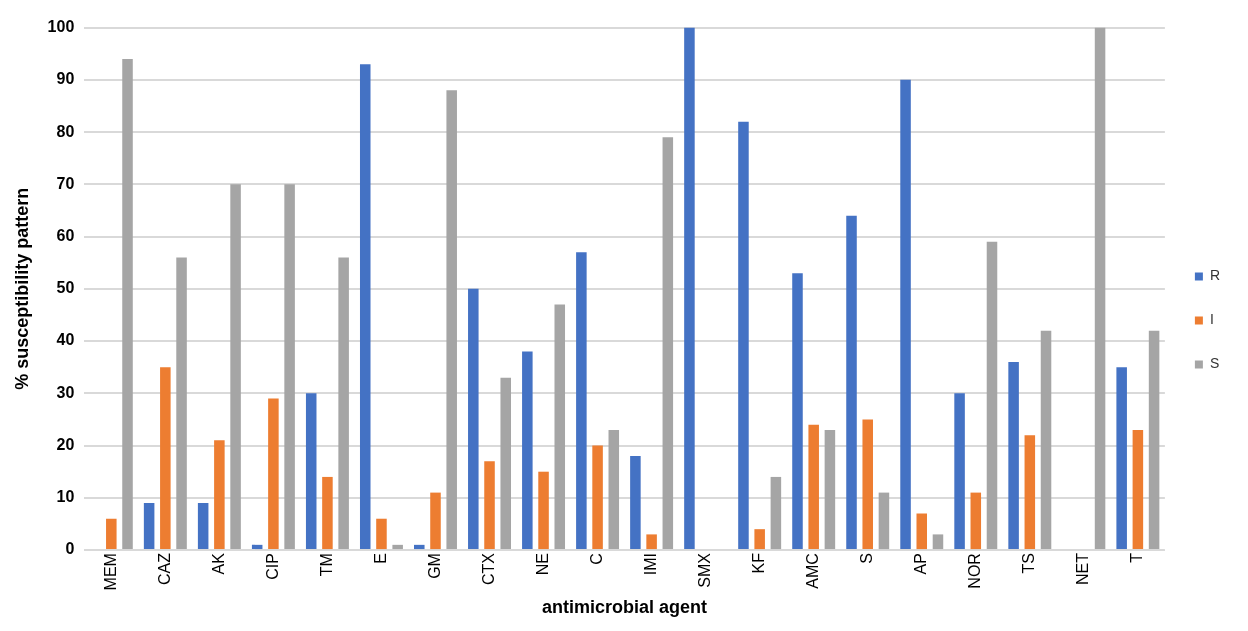 Image resolution: width=1248 pixels, height=631 pixels. I want to click on x-tick-label: AP, so click(921, 564).